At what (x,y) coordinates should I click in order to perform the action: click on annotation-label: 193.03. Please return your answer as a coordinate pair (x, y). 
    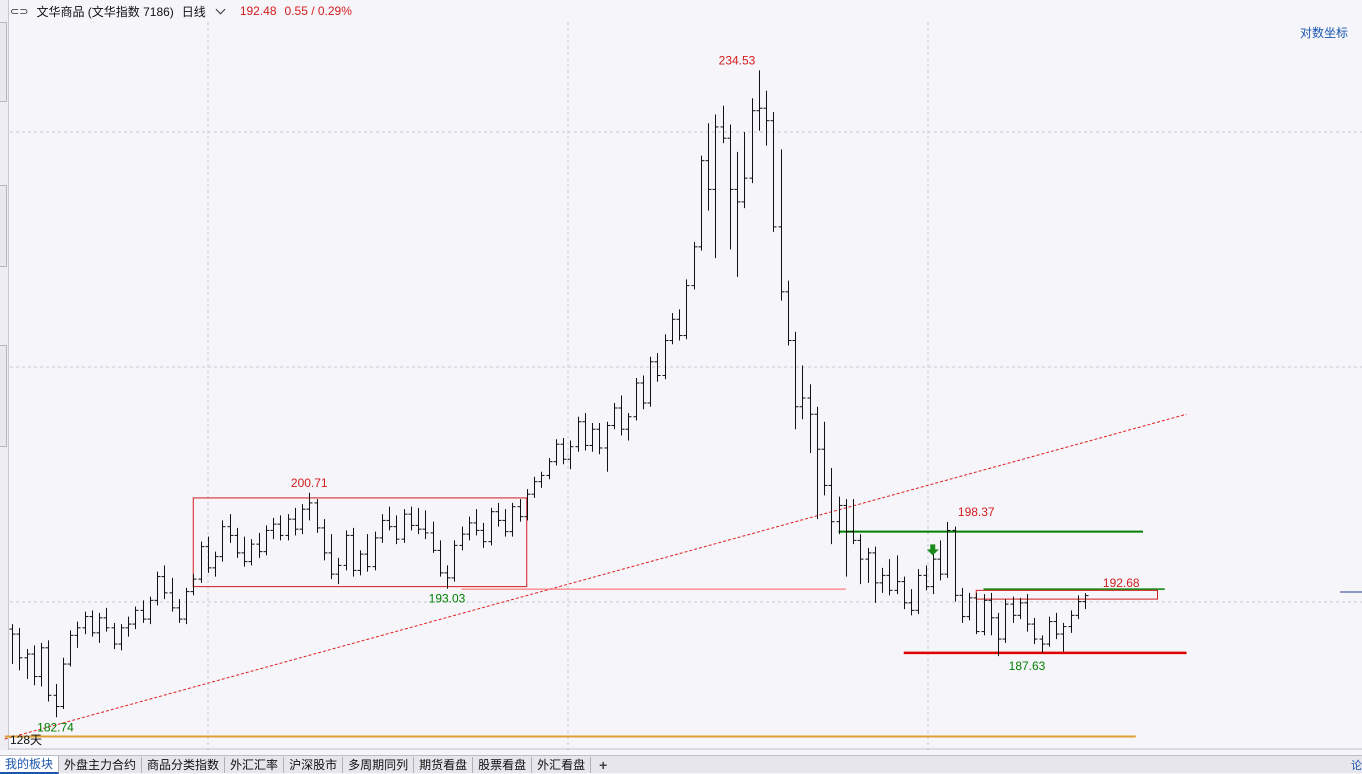
    Looking at the image, I should click on (447, 599).